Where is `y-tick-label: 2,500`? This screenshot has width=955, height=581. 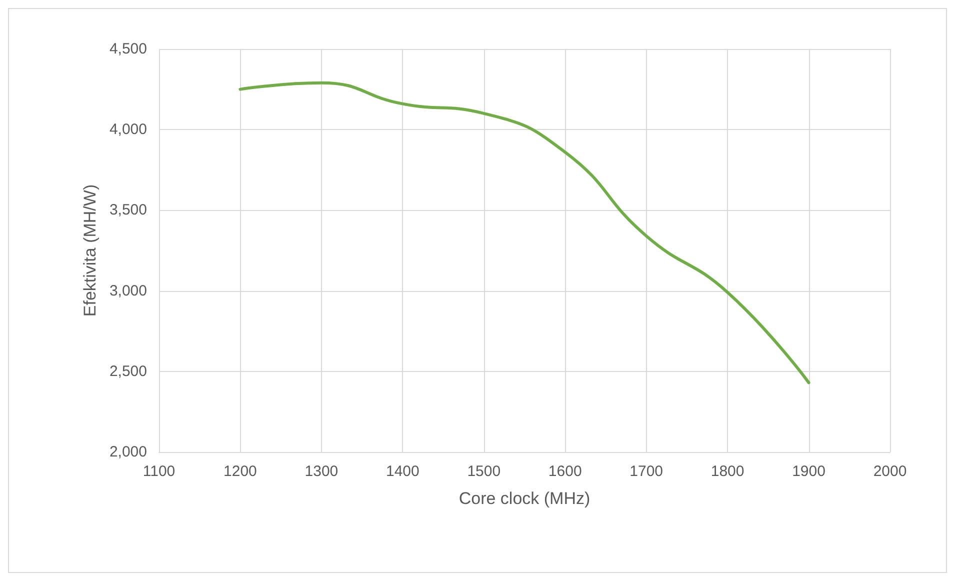 y-tick-label: 2,500 is located at coordinates (128, 371).